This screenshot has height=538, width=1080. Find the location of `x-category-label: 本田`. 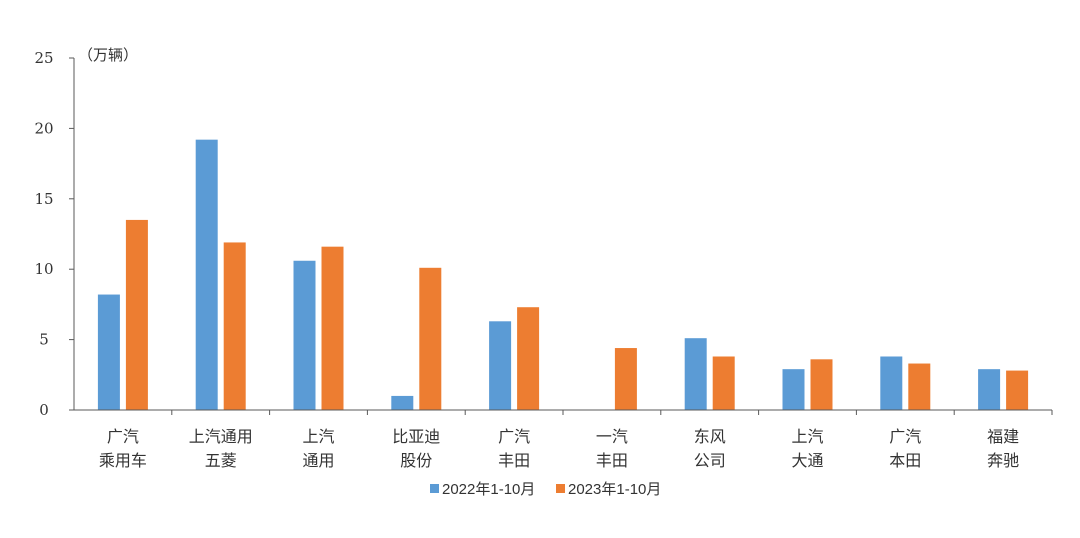

x-category-label: 本田 is located at coordinates (905, 460).